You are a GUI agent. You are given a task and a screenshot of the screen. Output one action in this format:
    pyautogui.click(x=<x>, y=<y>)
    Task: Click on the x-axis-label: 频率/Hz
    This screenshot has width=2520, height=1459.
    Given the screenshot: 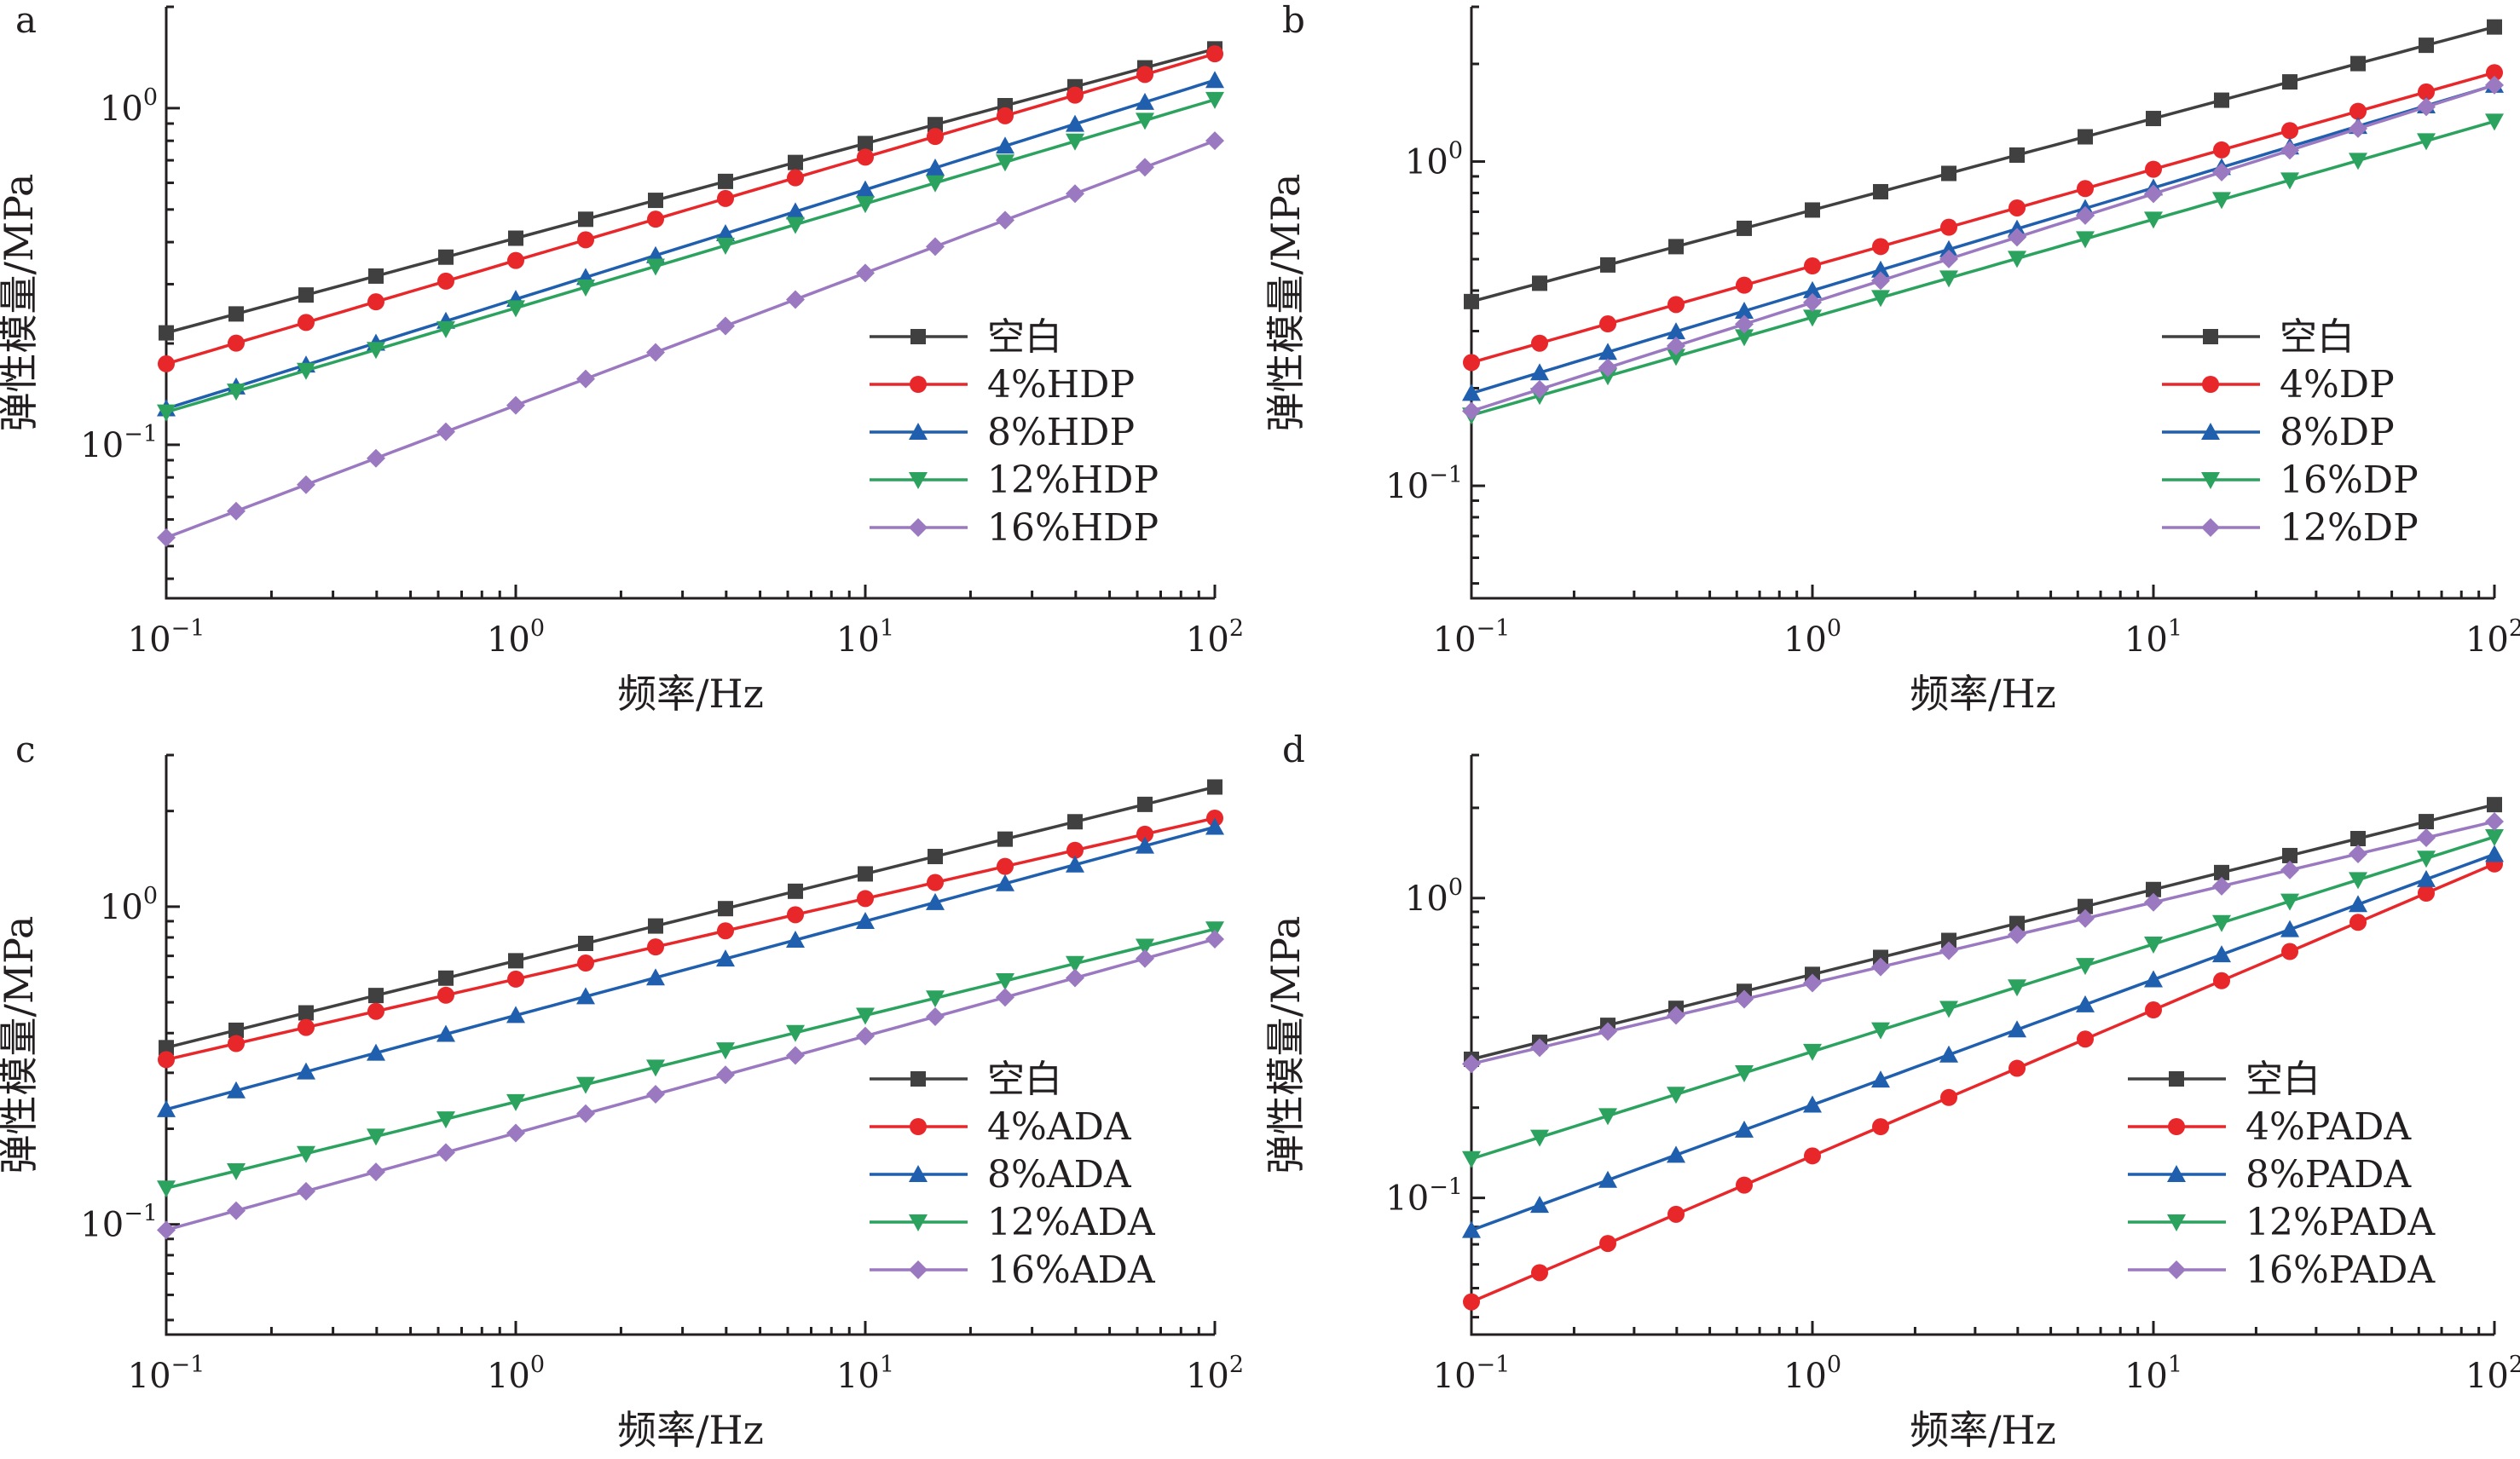 What is the action you would take?
    pyautogui.click(x=1983, y=694)
    